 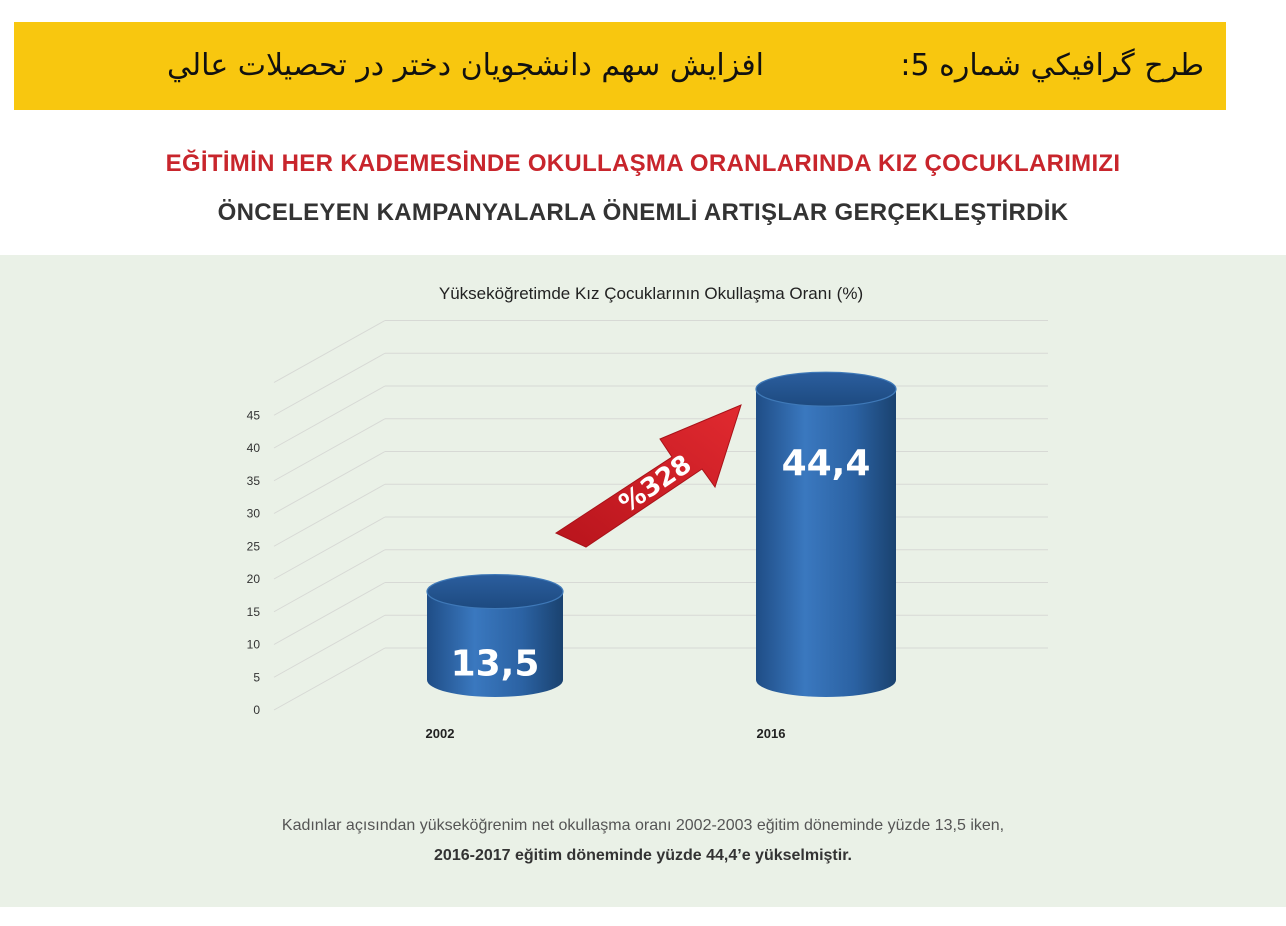 I want to click on y-tick-label: 5, so click(x=256, y=677).